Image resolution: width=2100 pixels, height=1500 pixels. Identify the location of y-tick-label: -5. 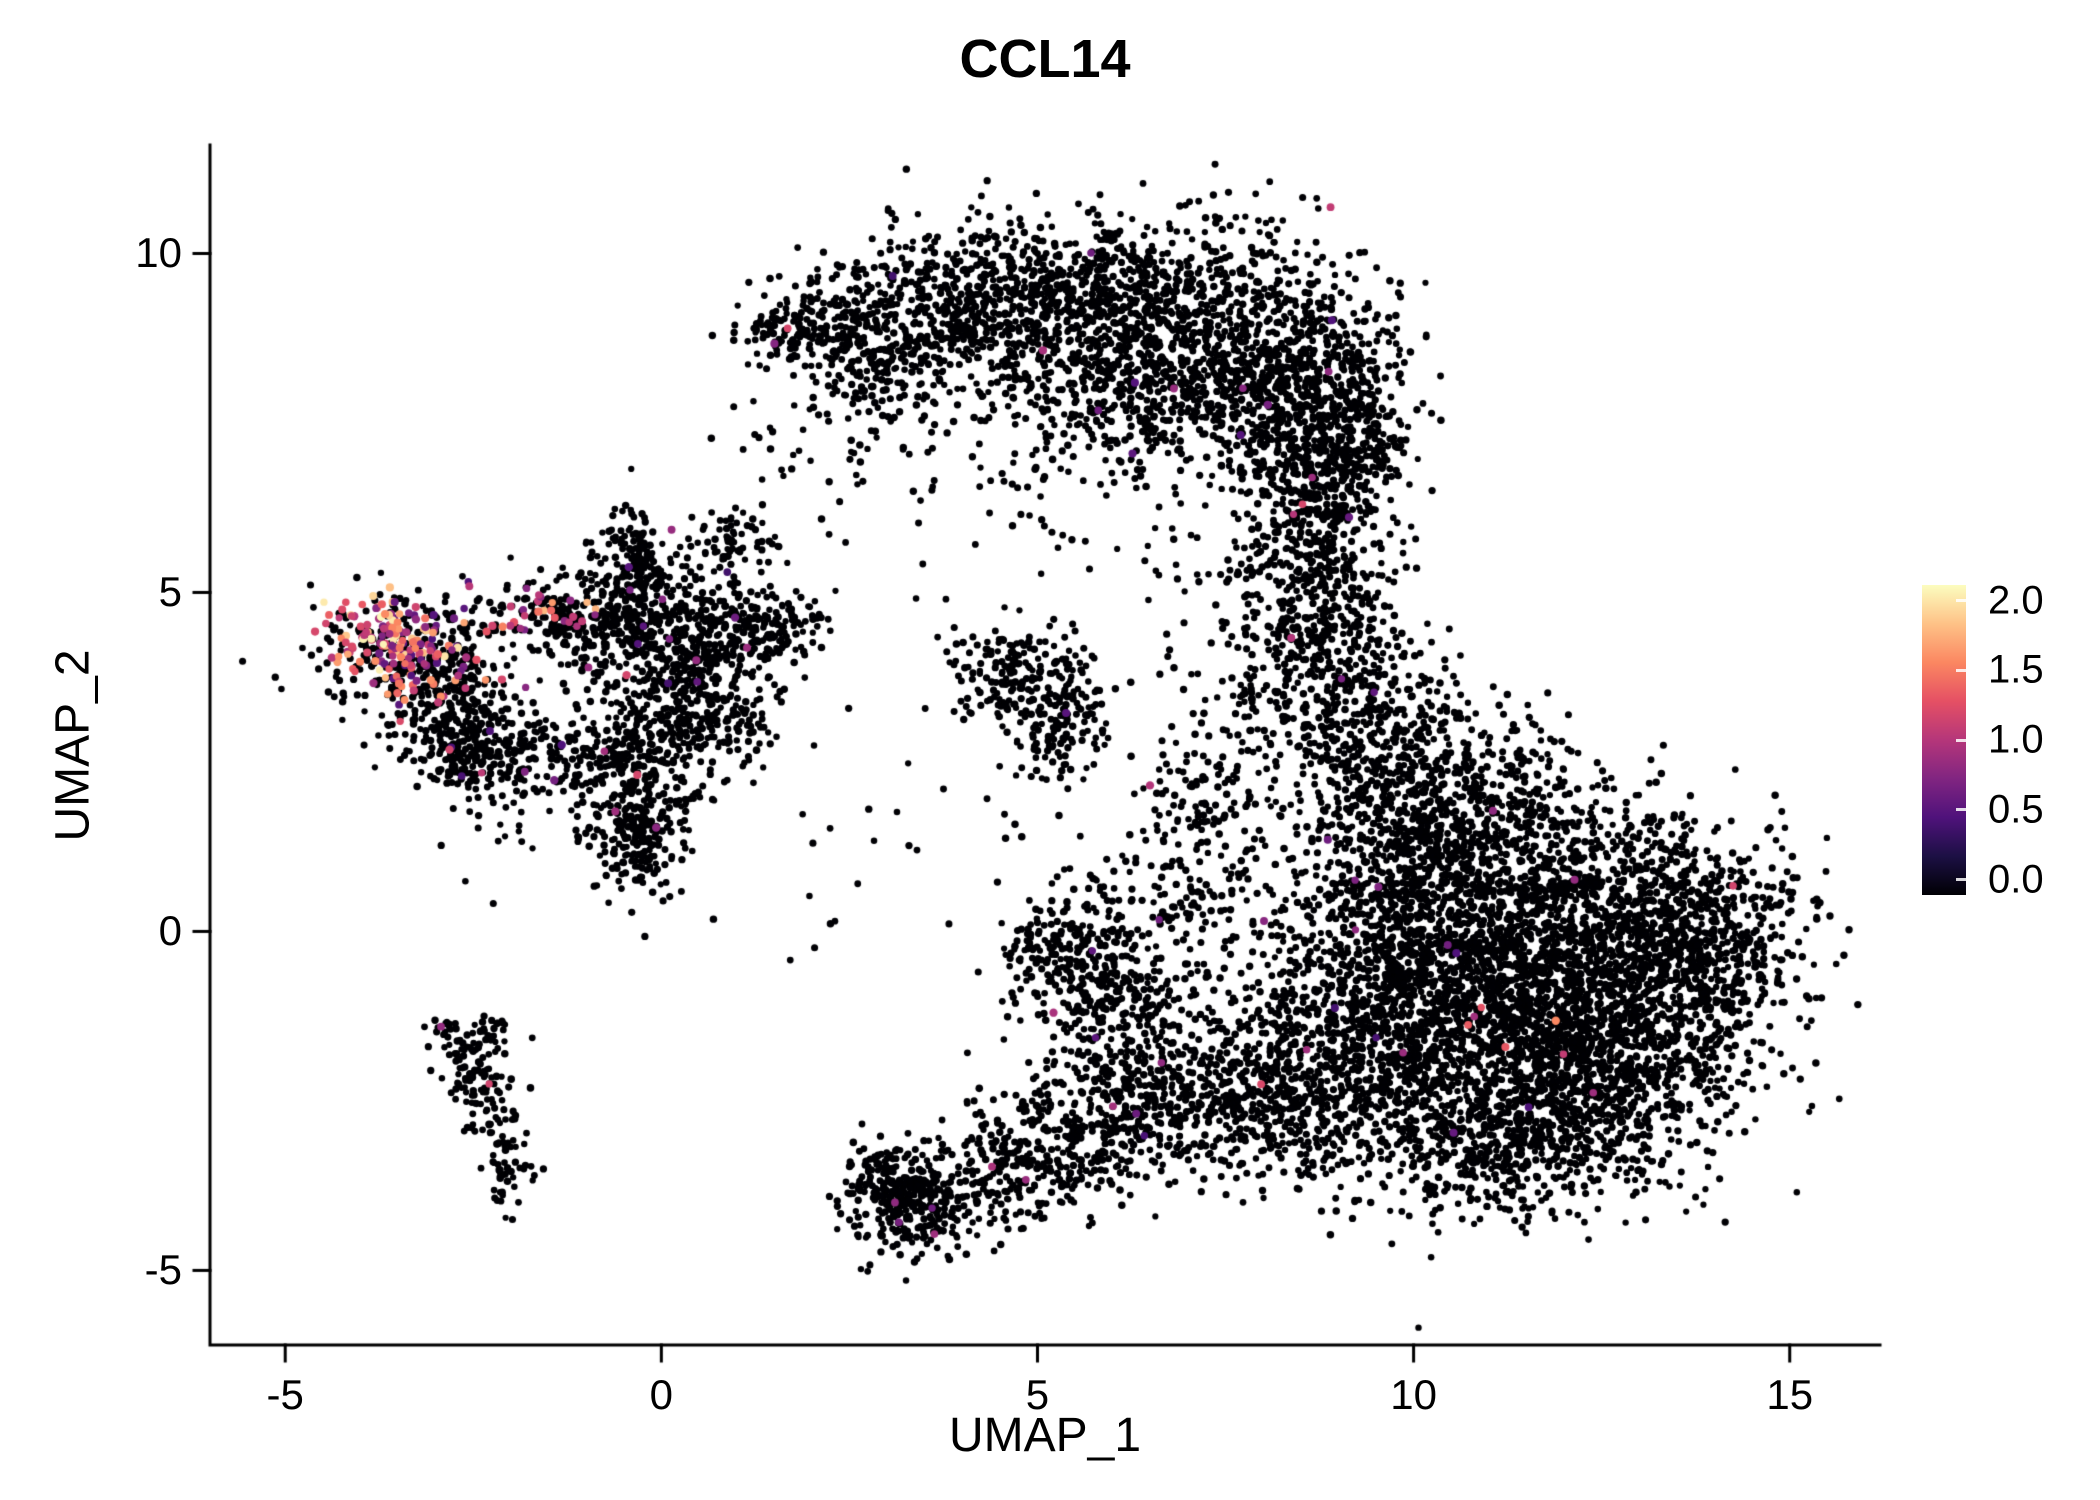
(163, 1270).